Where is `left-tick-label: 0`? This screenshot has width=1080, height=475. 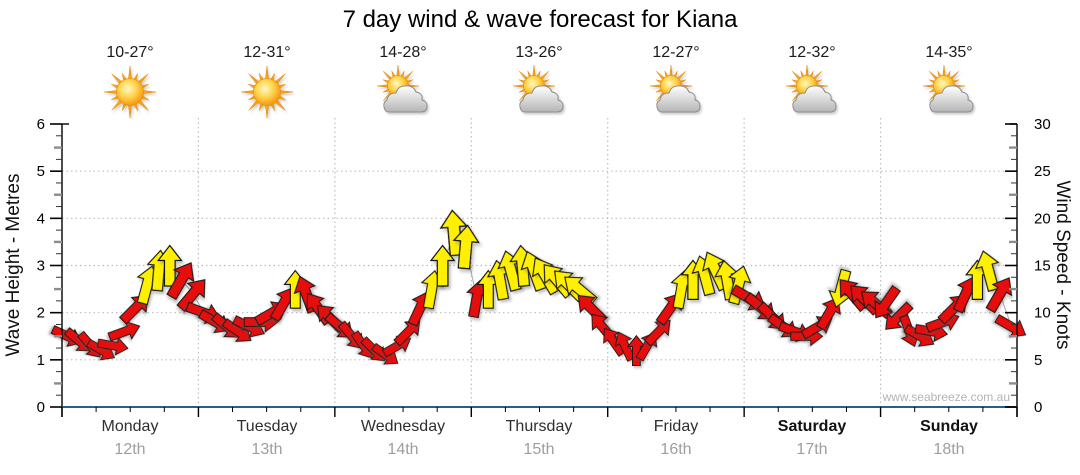 left-tick-label: 0 is located at coordinates (41, 407).